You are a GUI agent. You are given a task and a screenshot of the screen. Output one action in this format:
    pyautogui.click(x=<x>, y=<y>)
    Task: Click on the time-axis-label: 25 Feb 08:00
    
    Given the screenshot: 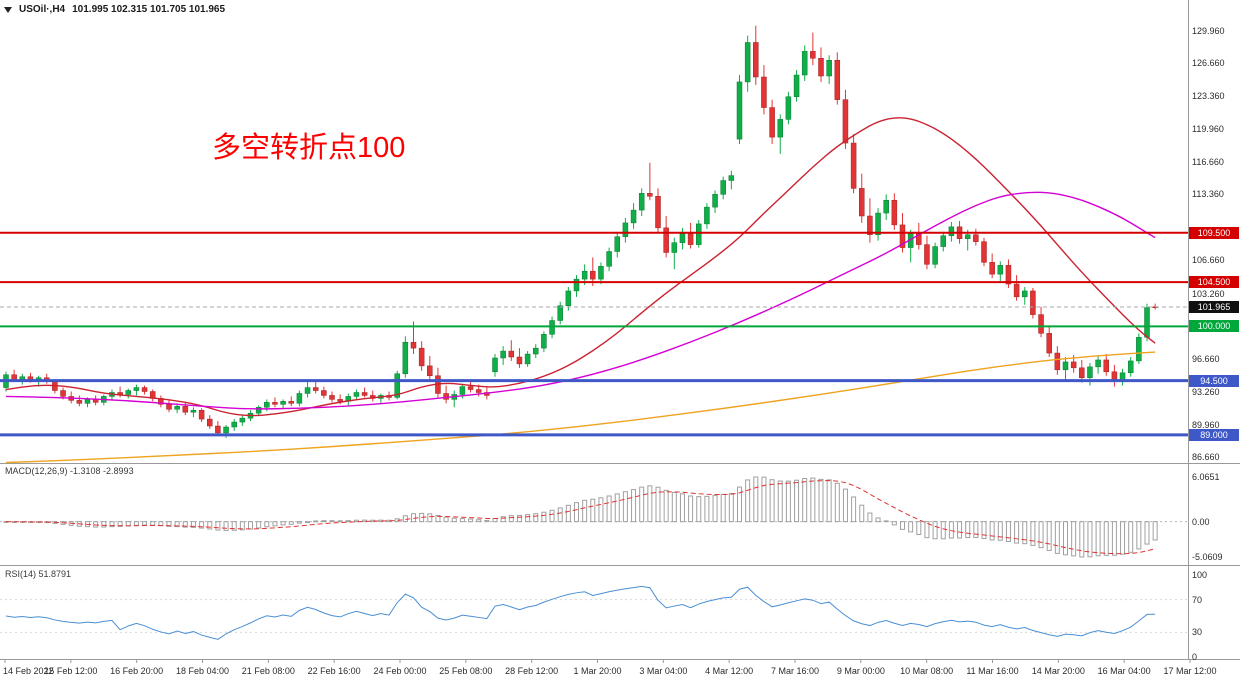 What is the action you would take?
    pyautogui.click(x=466, y=671)
    